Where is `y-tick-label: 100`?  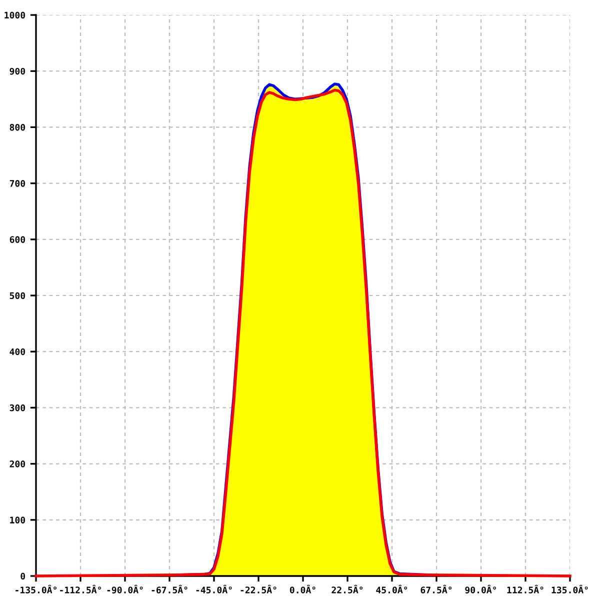 y-tick-label: 100 is located at coordinates (18, 520).